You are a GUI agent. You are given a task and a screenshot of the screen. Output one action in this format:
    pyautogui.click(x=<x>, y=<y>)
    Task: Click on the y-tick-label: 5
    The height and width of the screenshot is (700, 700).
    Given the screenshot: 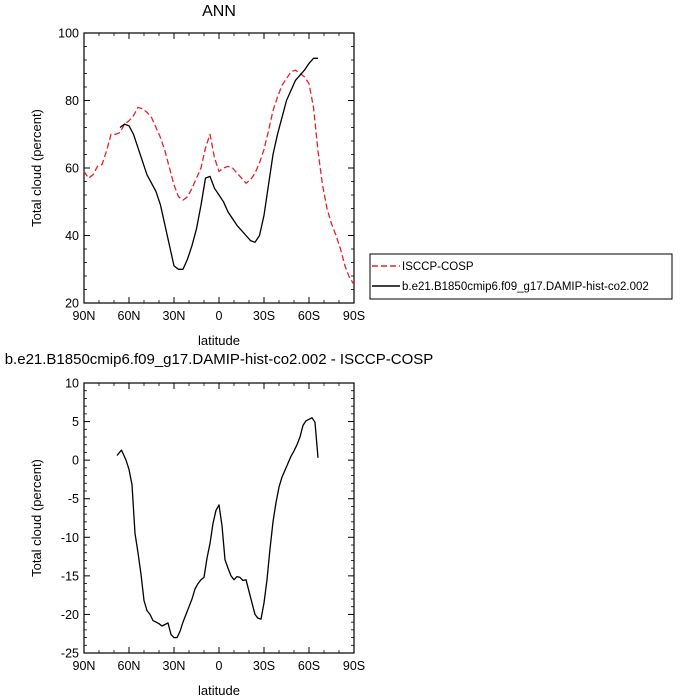 What is the action you would take?
    pyautogui.click(x=75, y=422)
    